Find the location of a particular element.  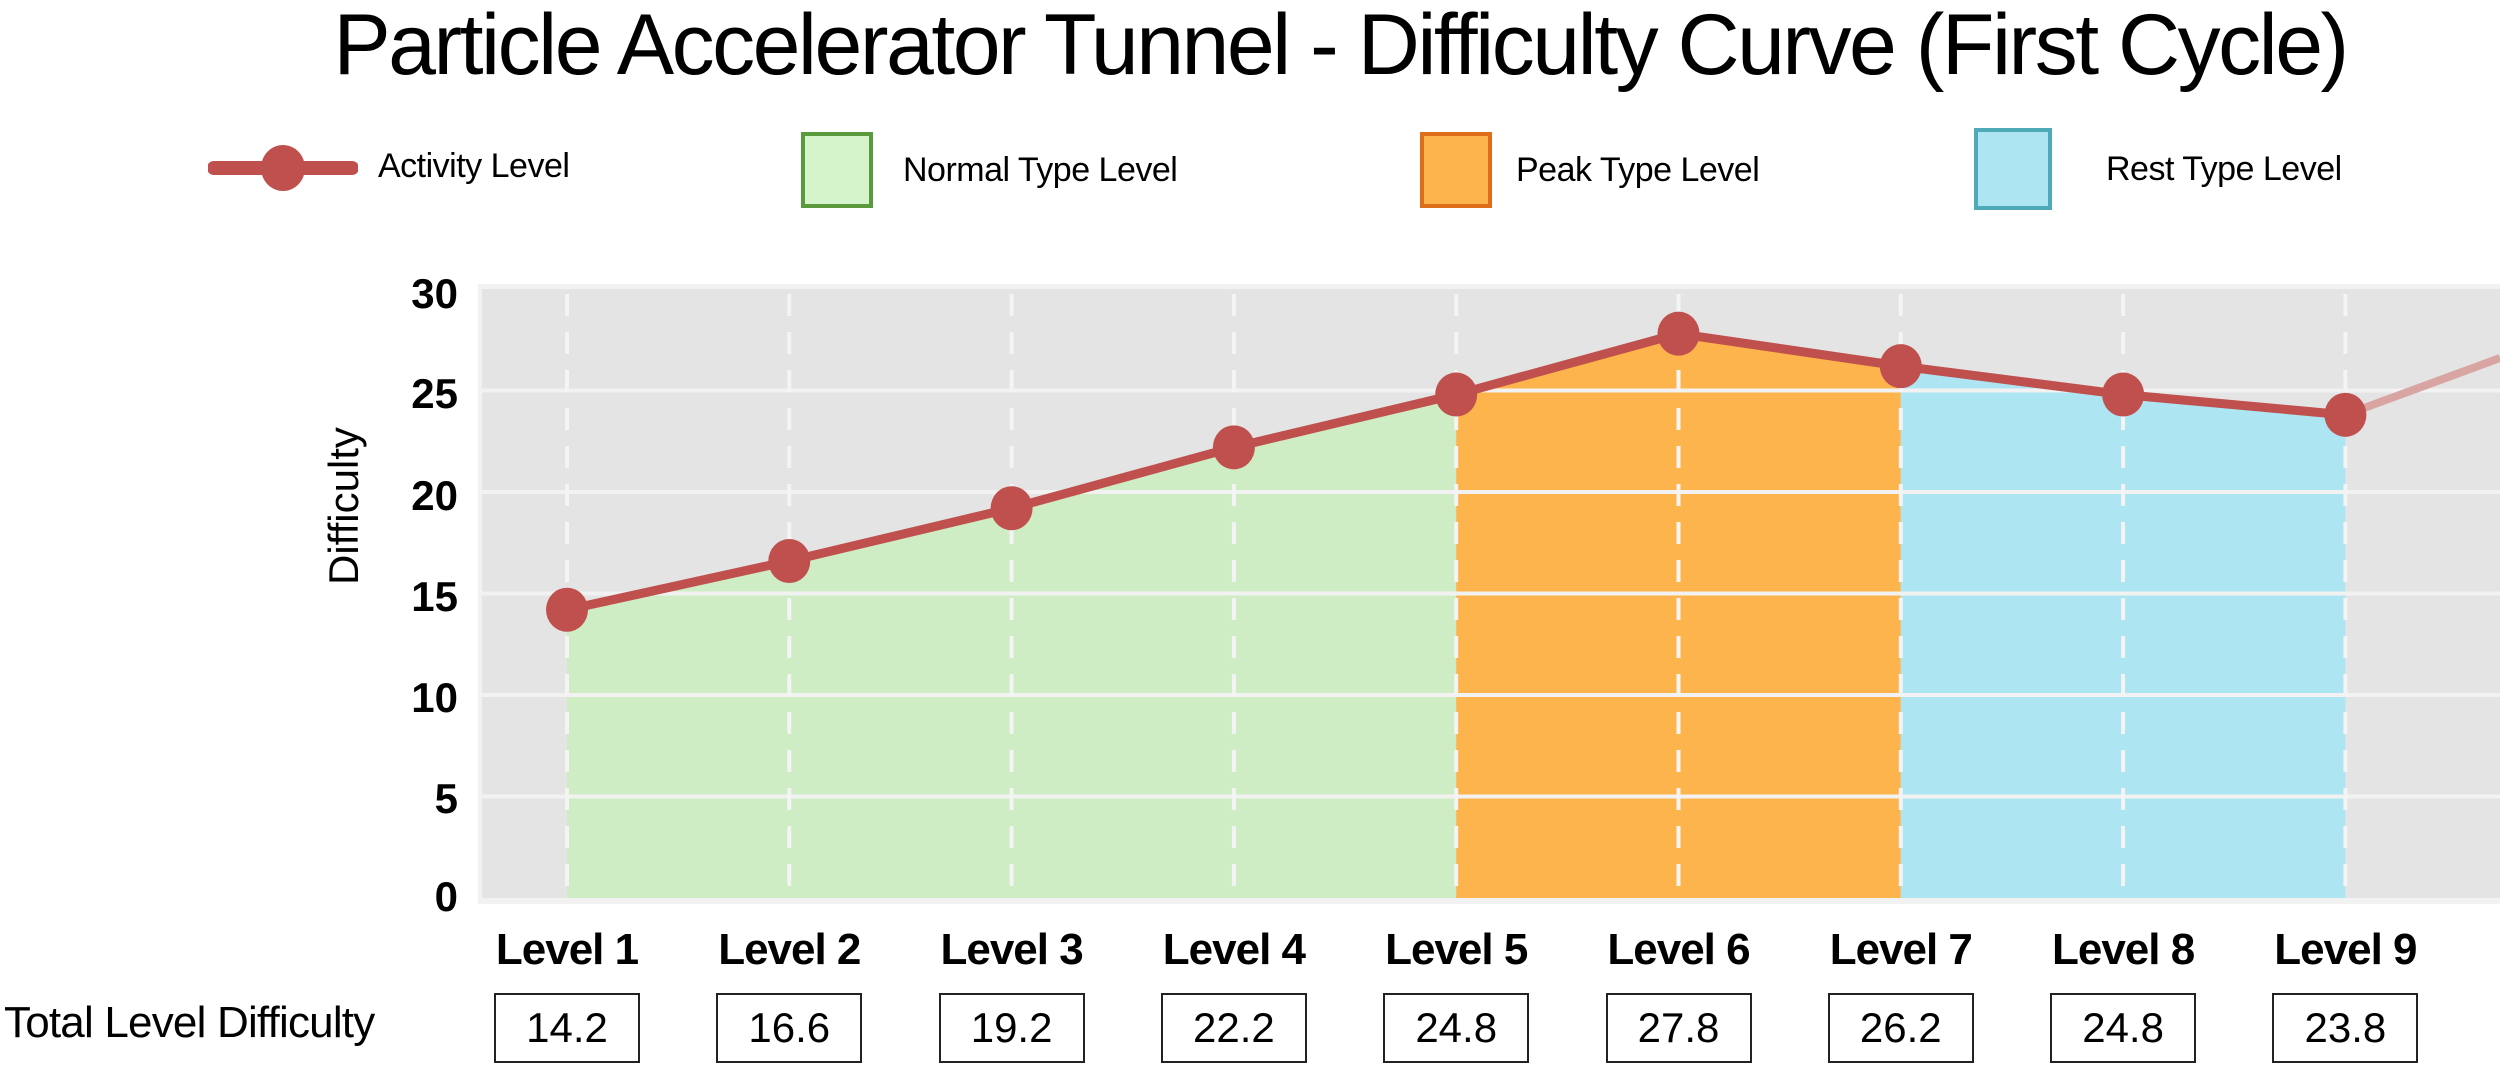

rest-region is located at coordinates (2123, 632).